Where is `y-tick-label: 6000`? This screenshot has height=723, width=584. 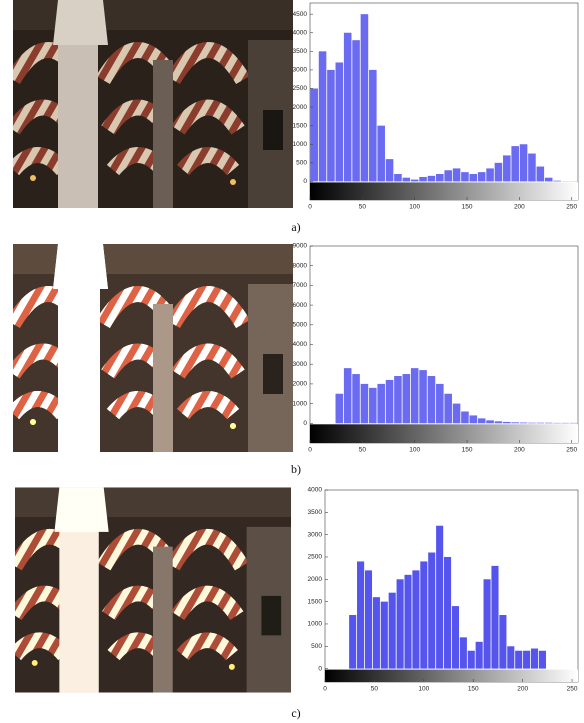 y-tick-label: 6000 is located at coordinates (300, 305).